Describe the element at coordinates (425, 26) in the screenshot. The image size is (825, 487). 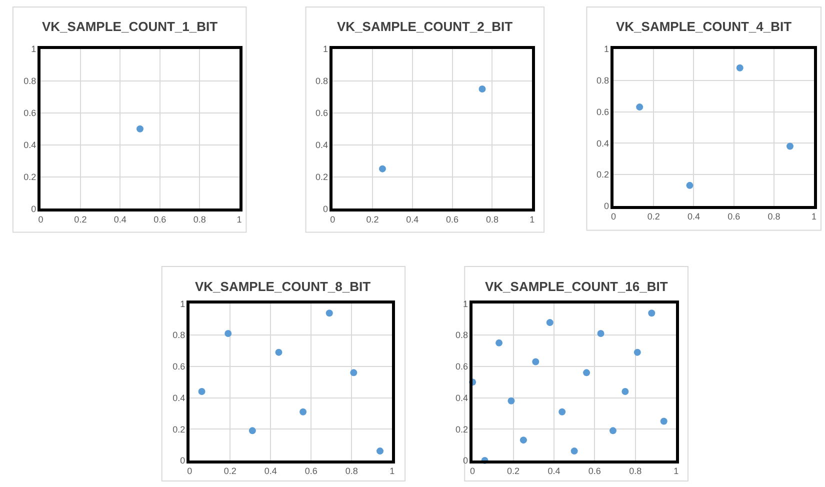
I see `chart-title: VK_SAMPLE_COUNT_2_BIT` at that location.